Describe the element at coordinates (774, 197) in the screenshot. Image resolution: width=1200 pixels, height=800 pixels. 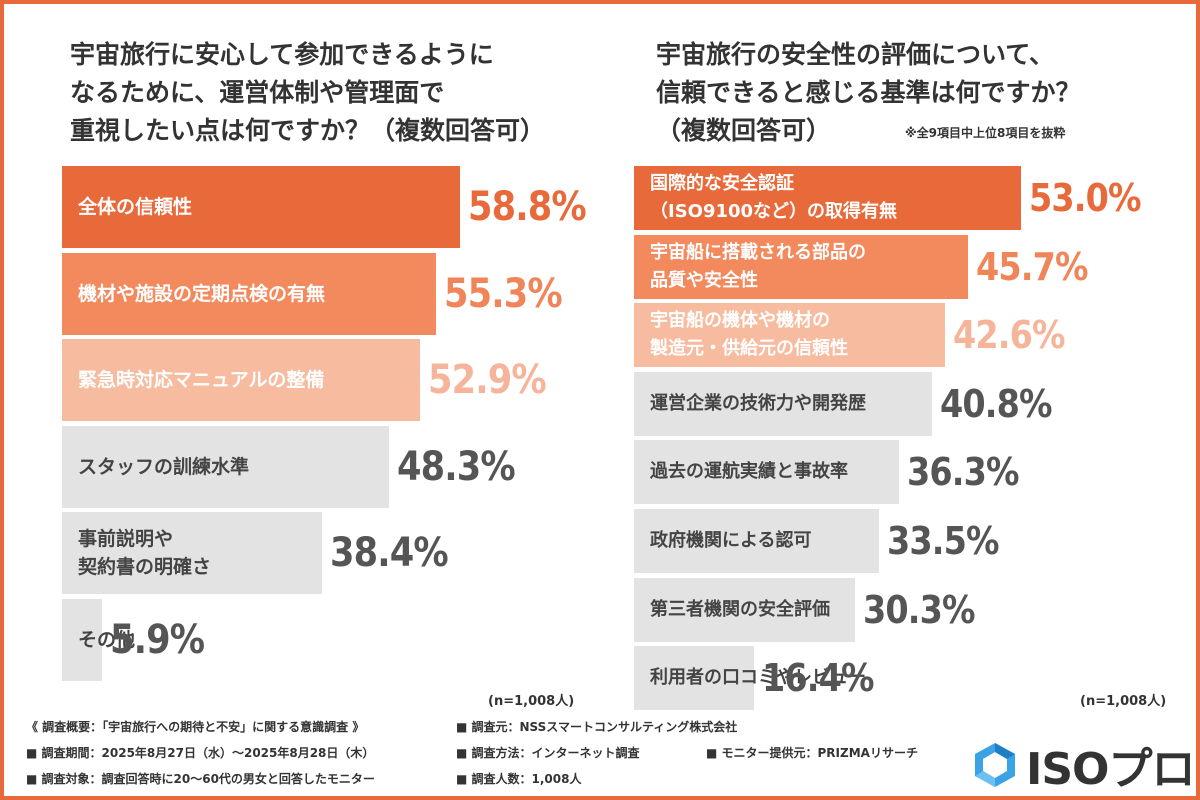
I see `bar-category-label: 国際的な安全認証 （ISO9100など）の取得有無` at that location.